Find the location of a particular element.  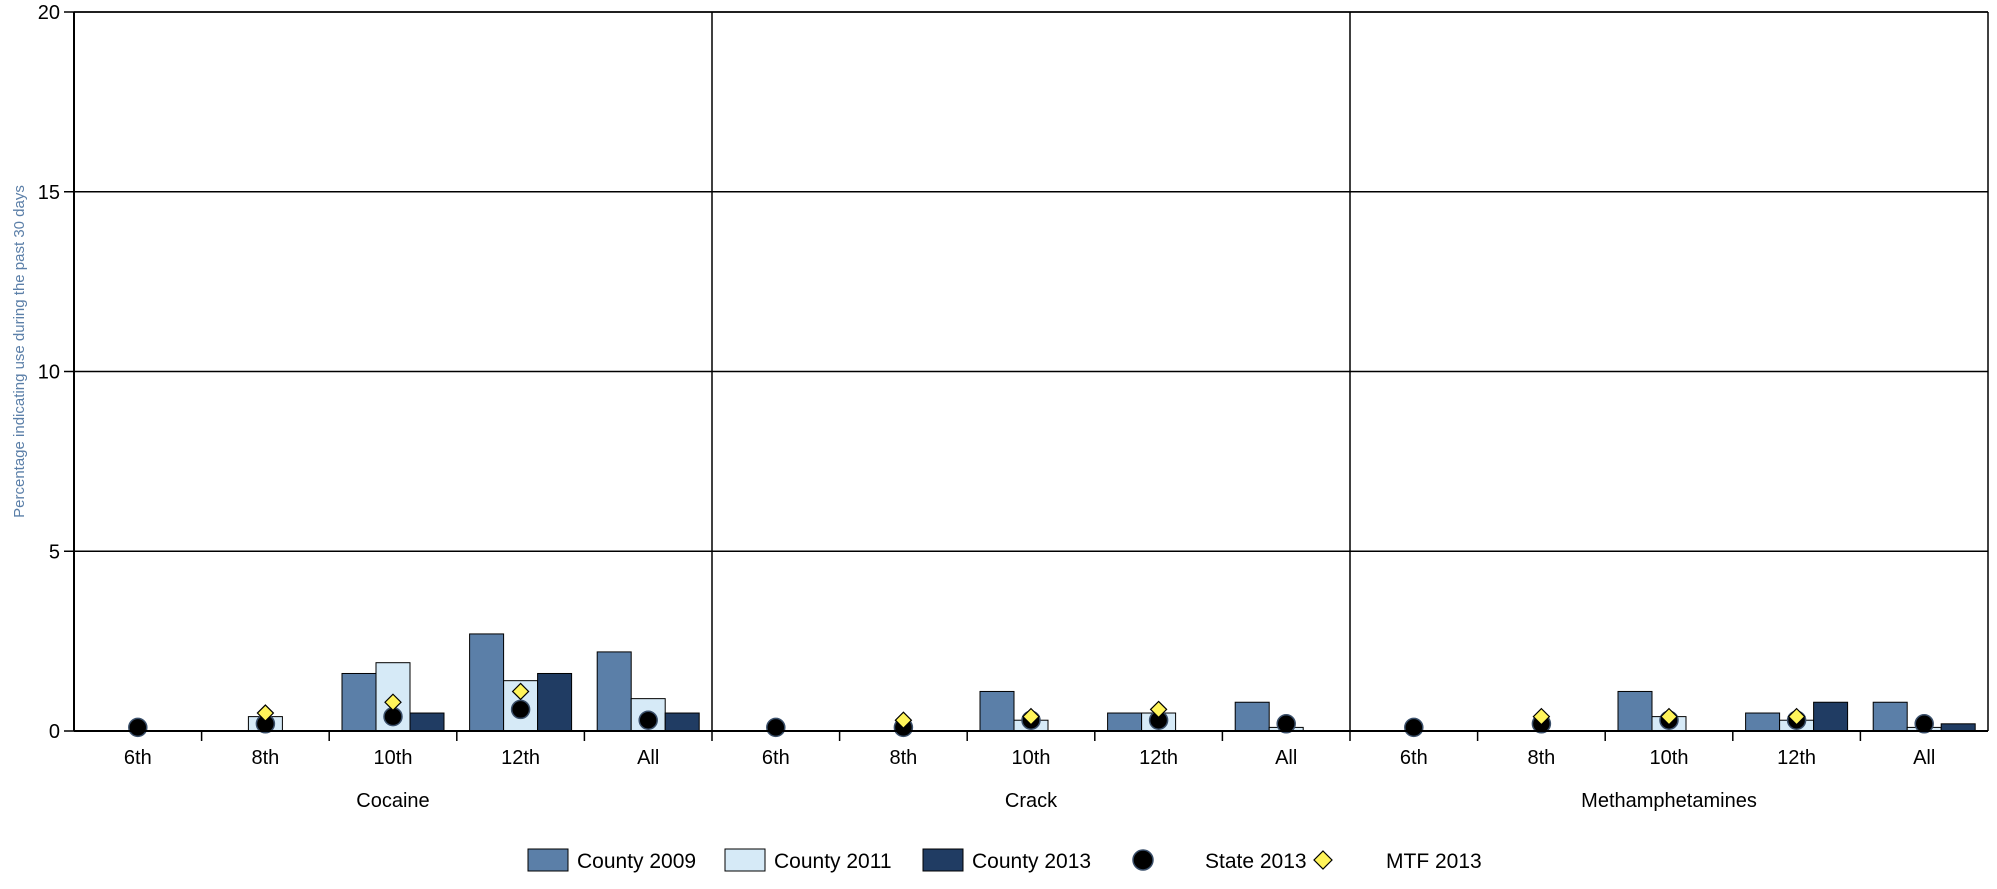

legend-label-county-2009: County 2009 is located at coordinates (636, 861).